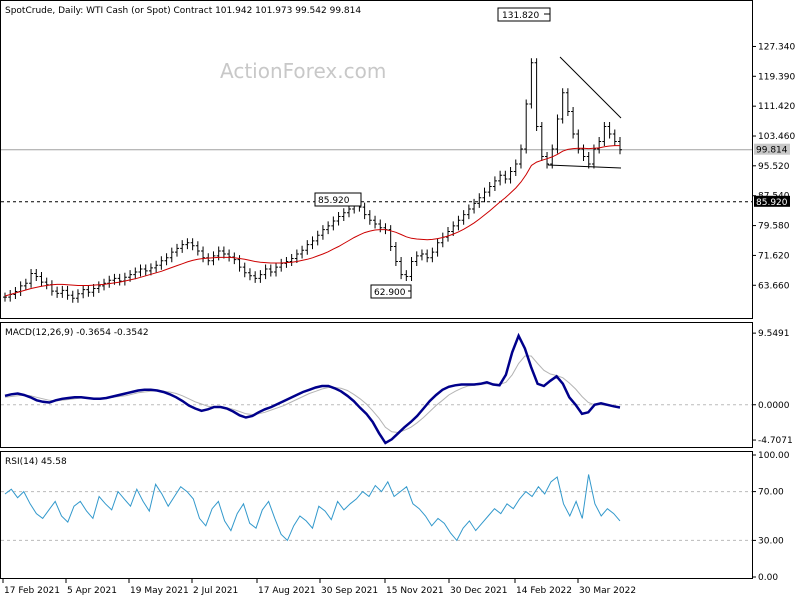 Image resolution: width=800 pixels, height=600 pixels. I want to click on macd-axis-label: 9.5491, so click(774, 334).